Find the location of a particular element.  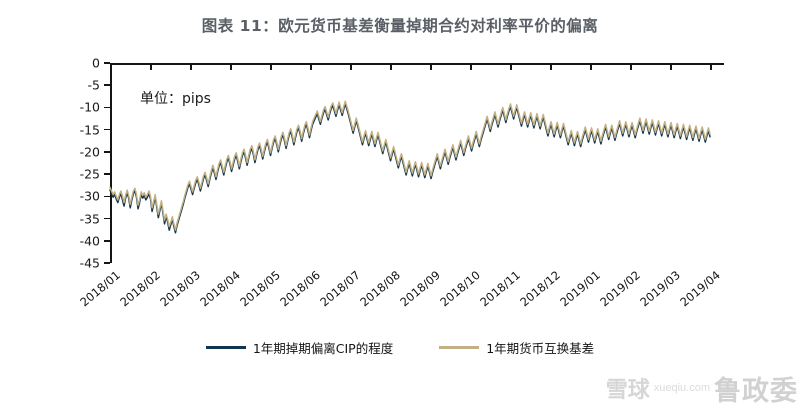

x-axis-tick-label: 2019/04 is located at coordinates (700, 288).